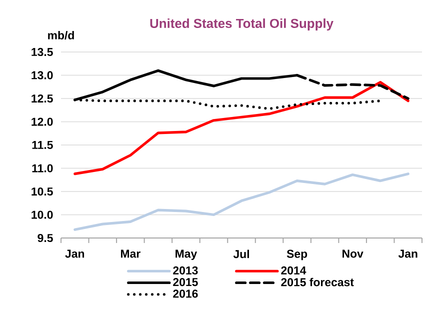 The image size is (446, 333). What do you see at coordinates (130, 254) in the screenshot?
I see `x-tick-label: Mar` at bounding box center [130, 254].